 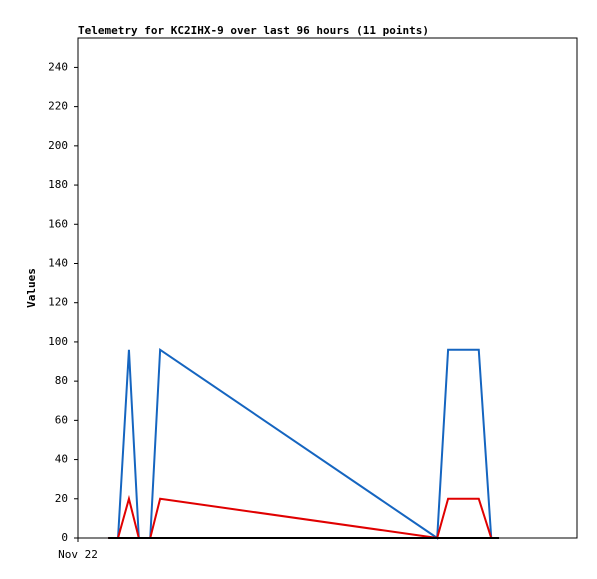 I want to click on series-line, so click(x=304, y=517).